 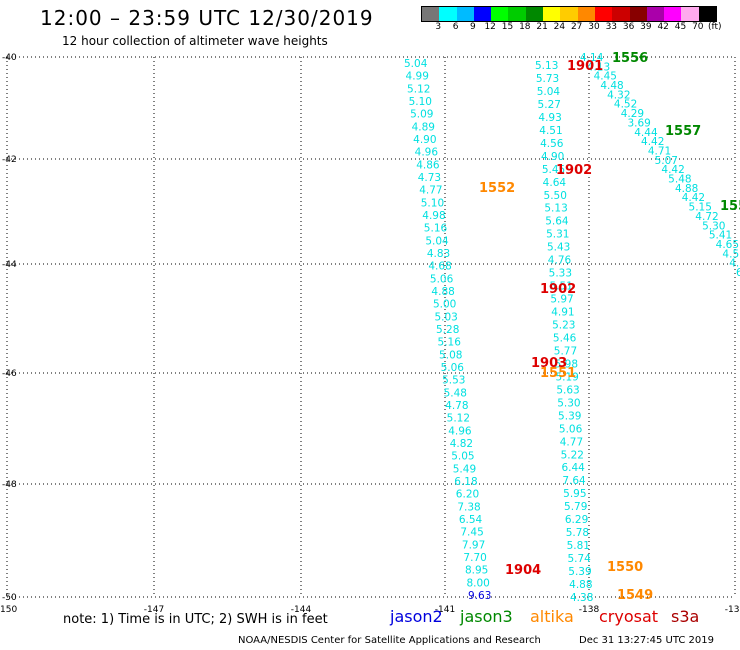 What do you see at coordinates (713, 226) in the screenshot?
I see `wave-height-value: 5.30` at bounding box center [713, 226].